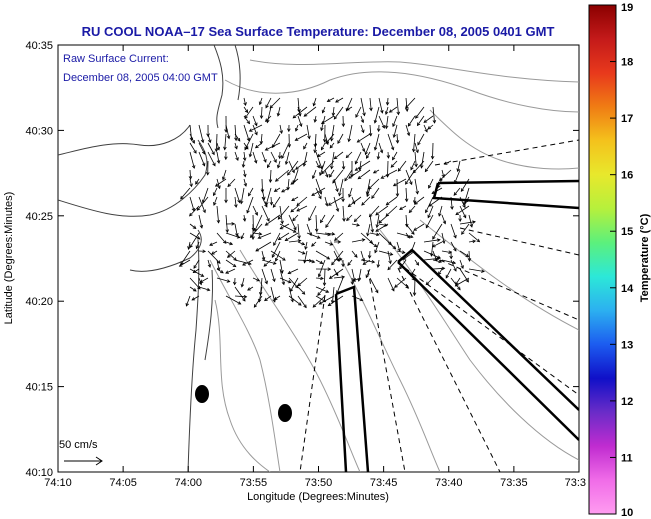 This screenshot has width=651, height=519. Describe the element at coordinates (627, 345) in the screenshot. I see `colorbar-tick-label: 13` at that location.